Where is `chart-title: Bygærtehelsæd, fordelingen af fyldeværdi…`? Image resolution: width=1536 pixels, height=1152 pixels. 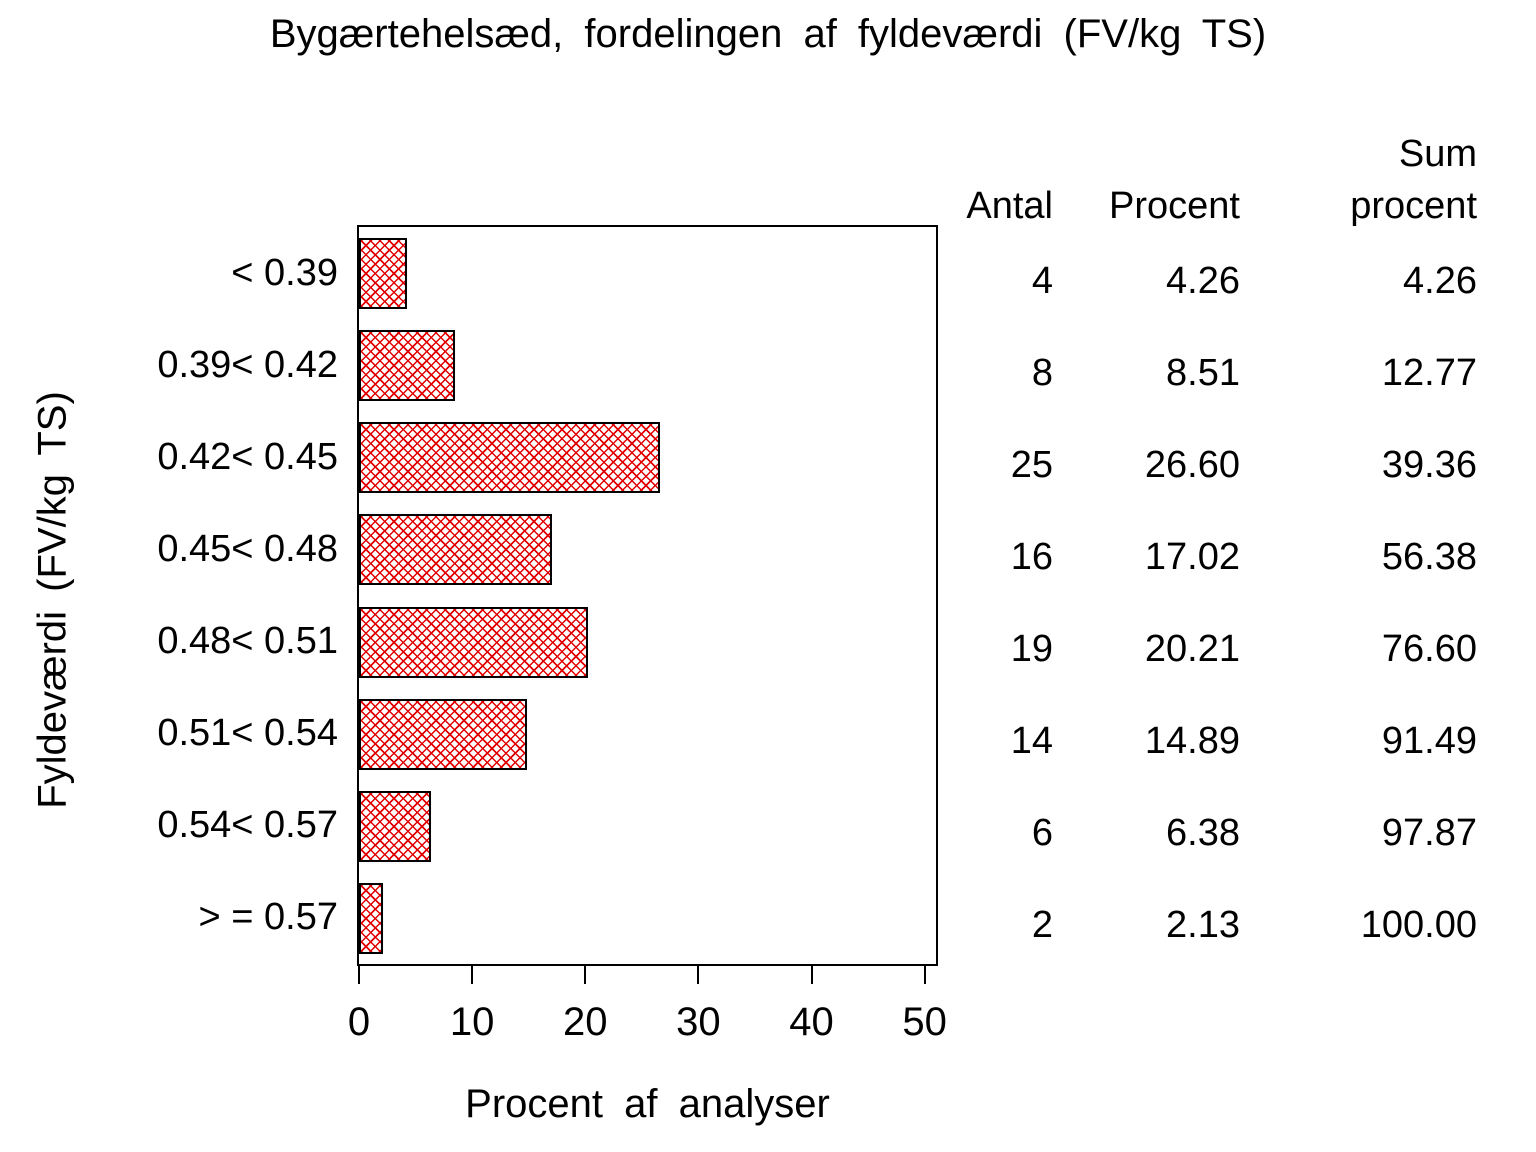 chart-title: Bygærtehelsæd, fordelingen af fyldeværdi… is located at coordinates (768, 34).